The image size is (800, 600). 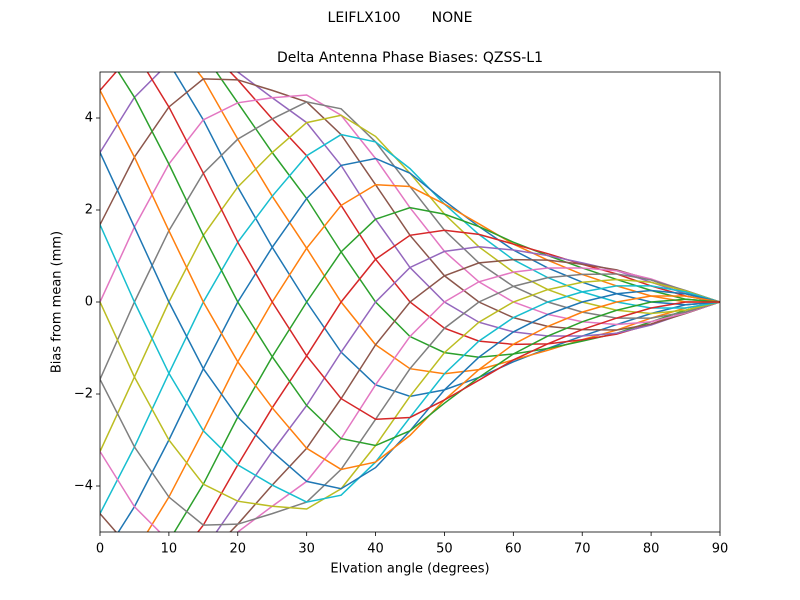 What do you see at coordinates (400, 18) in the screenshot?
I see `suptitle: LEIFLX100 NONE` at bounding box center [400, 18].